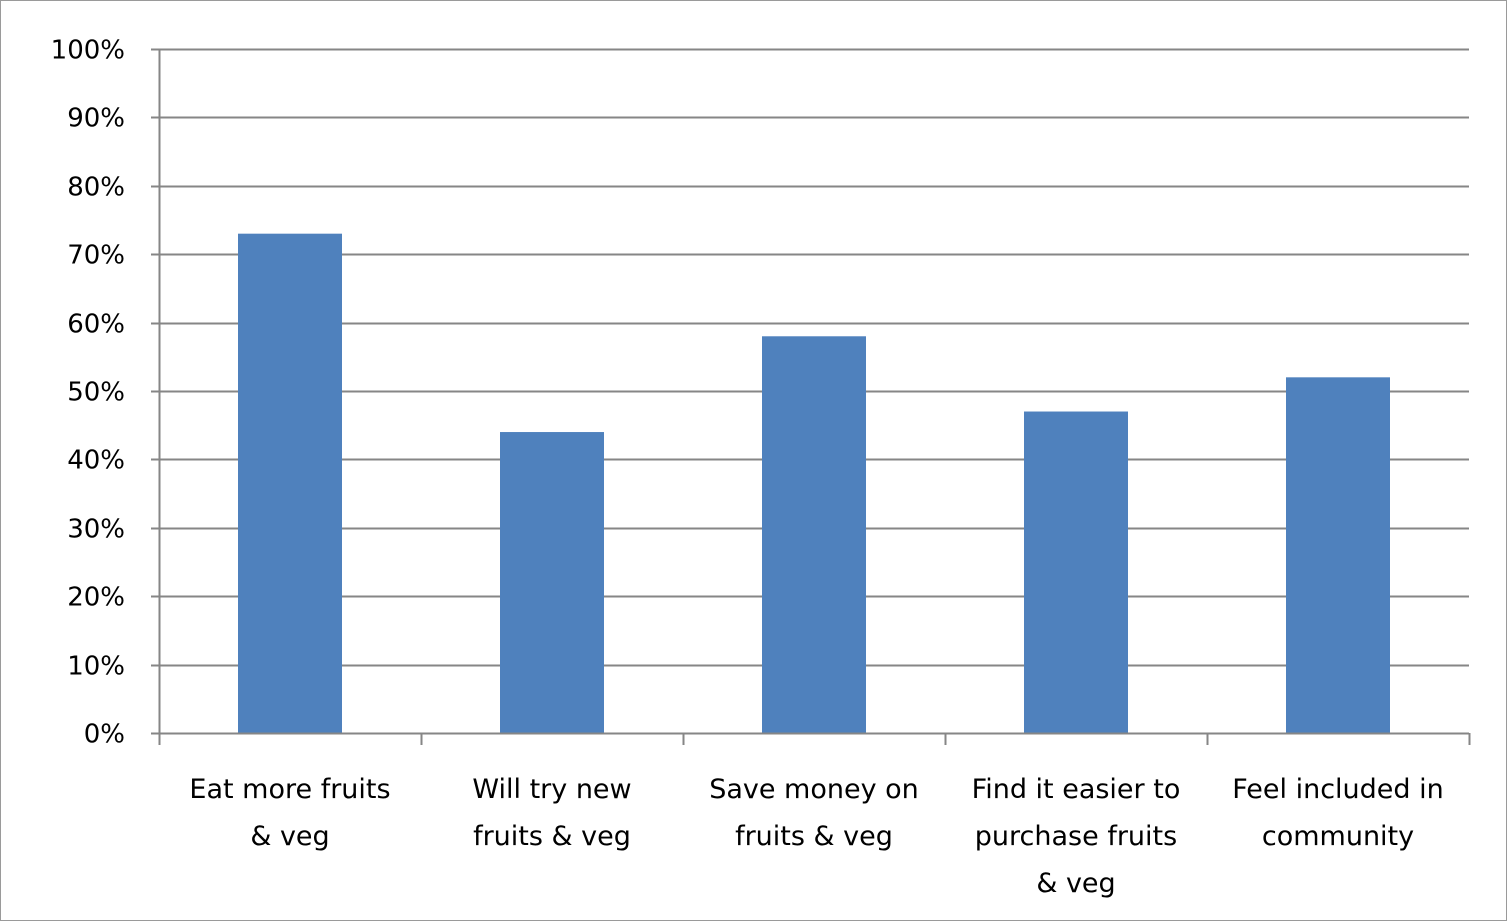 This screenshot has height=922, width=1507. Describe the element at coordinates (1076, 836) in the screenshot. I see `x-category-label: purchase fruits` at that location.